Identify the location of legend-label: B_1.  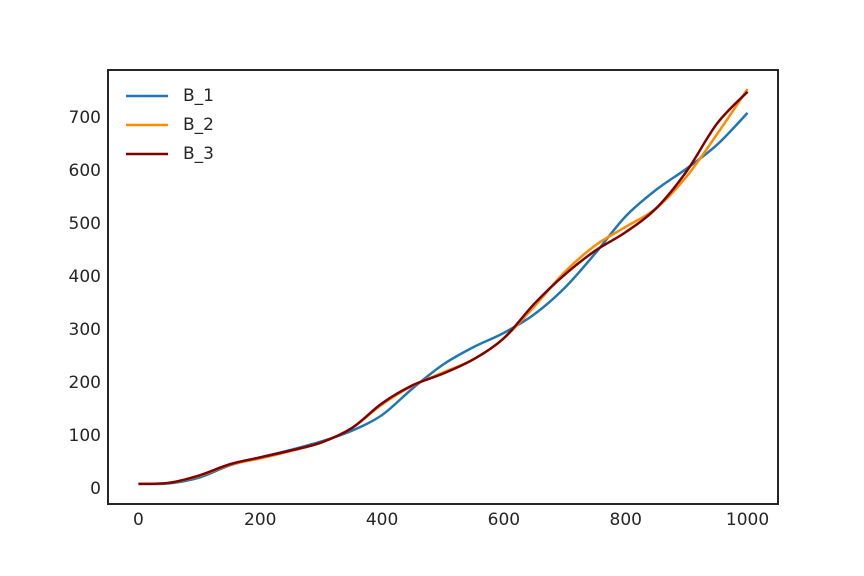
(198, 96).